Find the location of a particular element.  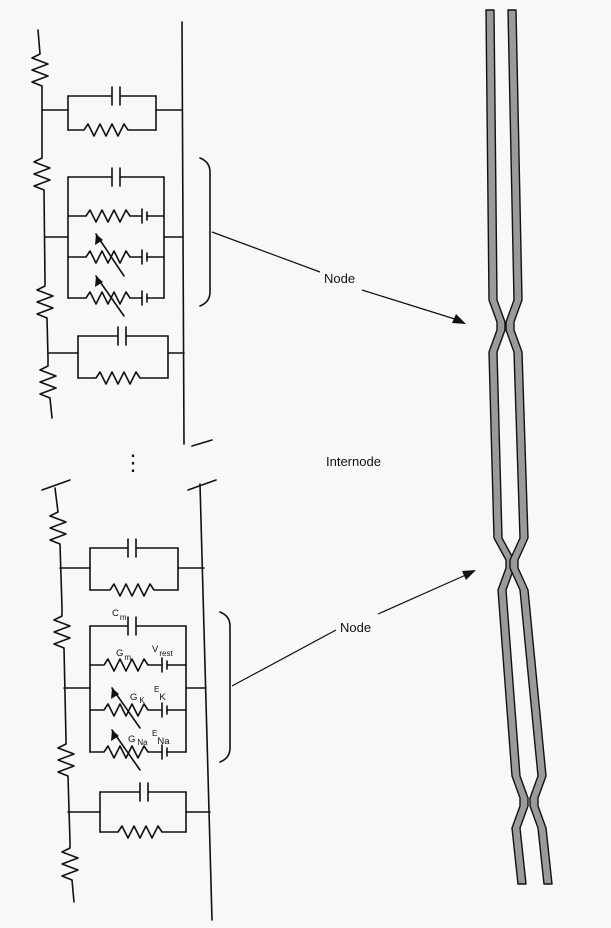

circuit-continuation-ellipsis: ⋮ is located at coordinates (133, 462).